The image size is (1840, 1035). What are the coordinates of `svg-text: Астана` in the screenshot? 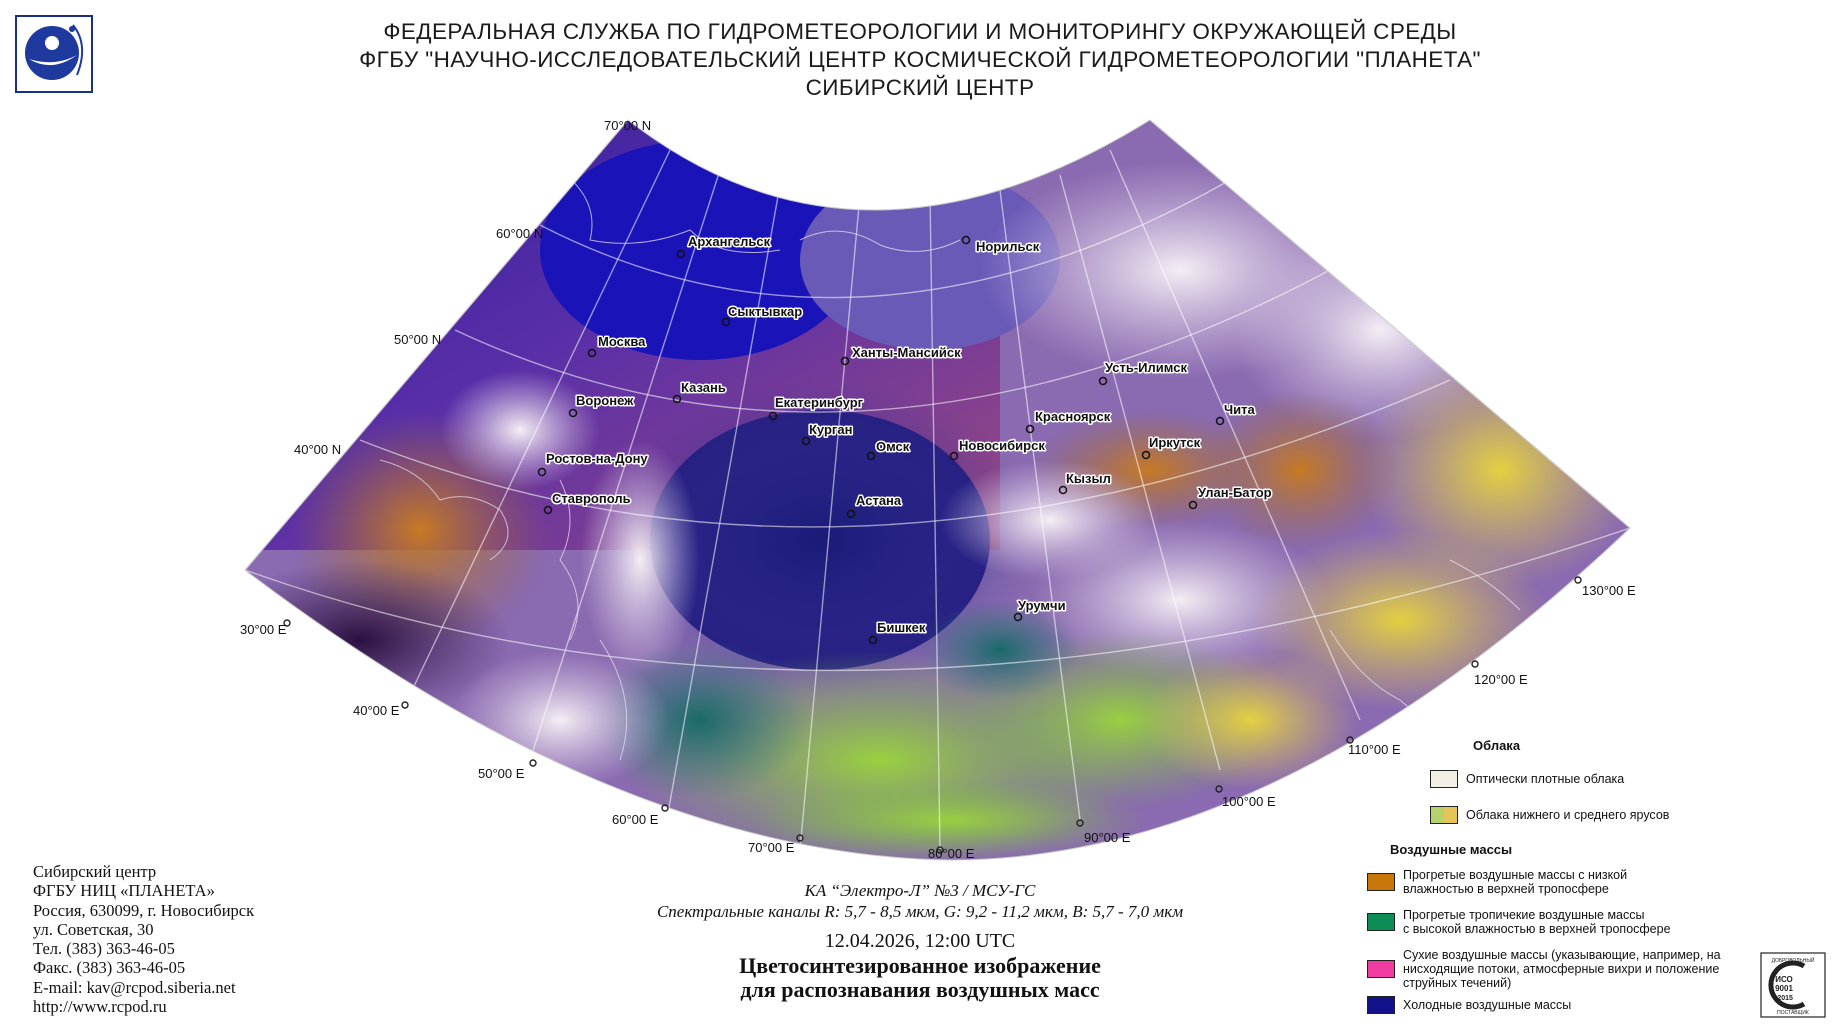 It's located at (879, 500).